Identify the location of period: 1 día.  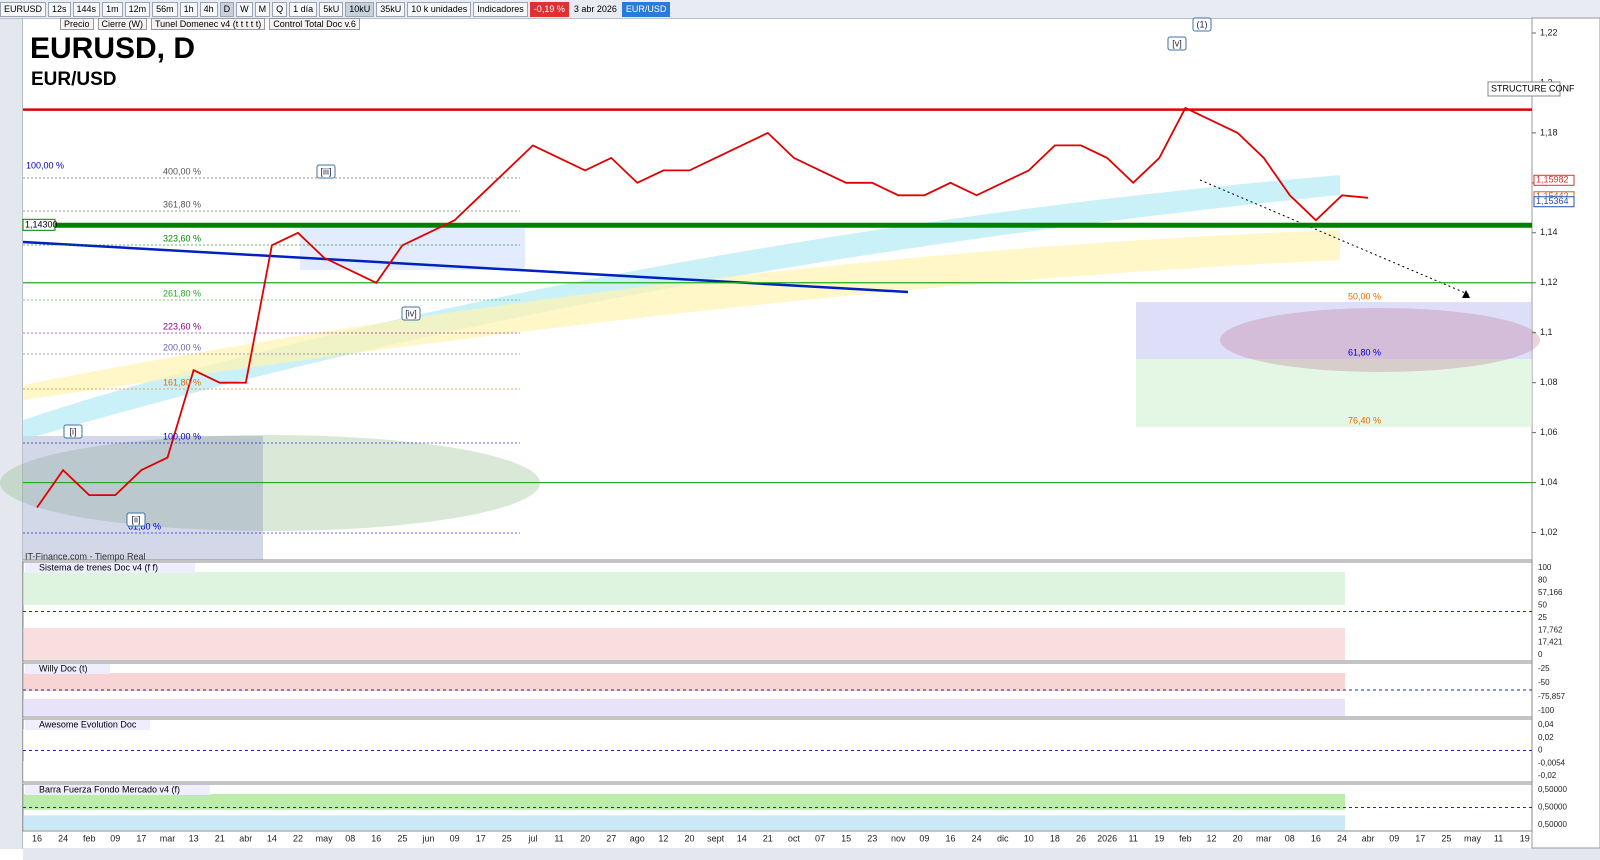
(303, 9).